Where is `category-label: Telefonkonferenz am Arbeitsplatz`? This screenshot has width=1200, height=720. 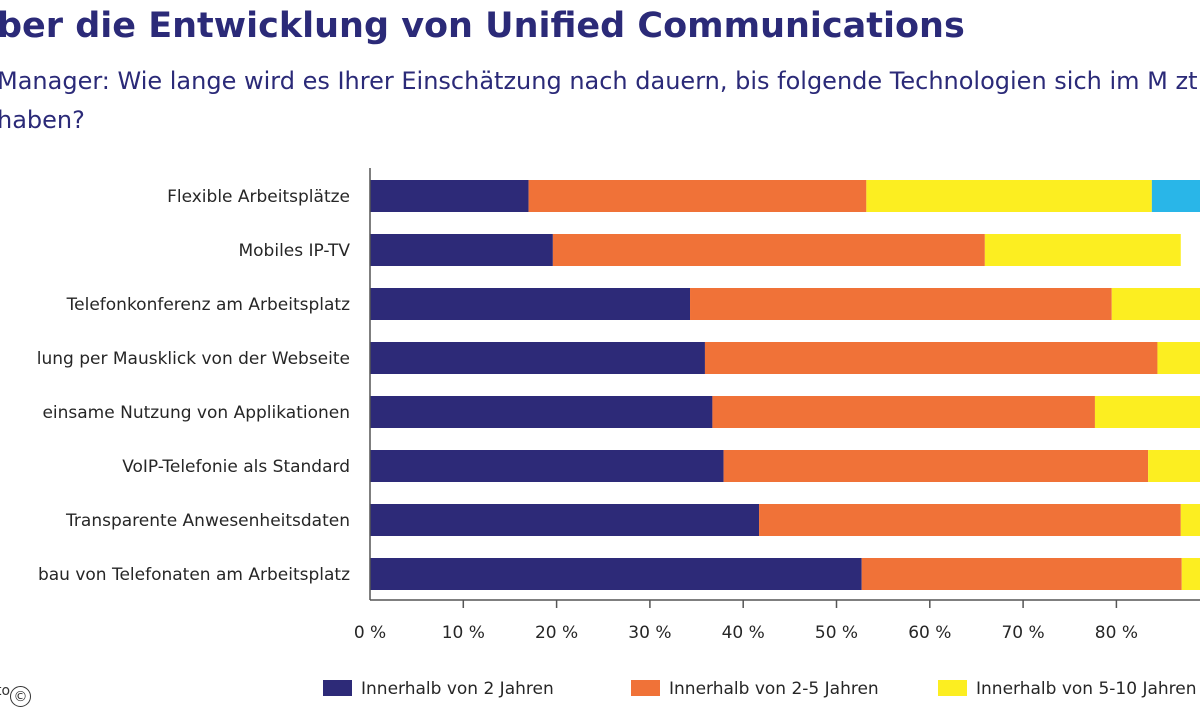
category-label: Telefonkonferenz am Arbeitsplatz is located at coordinates (208, 305).